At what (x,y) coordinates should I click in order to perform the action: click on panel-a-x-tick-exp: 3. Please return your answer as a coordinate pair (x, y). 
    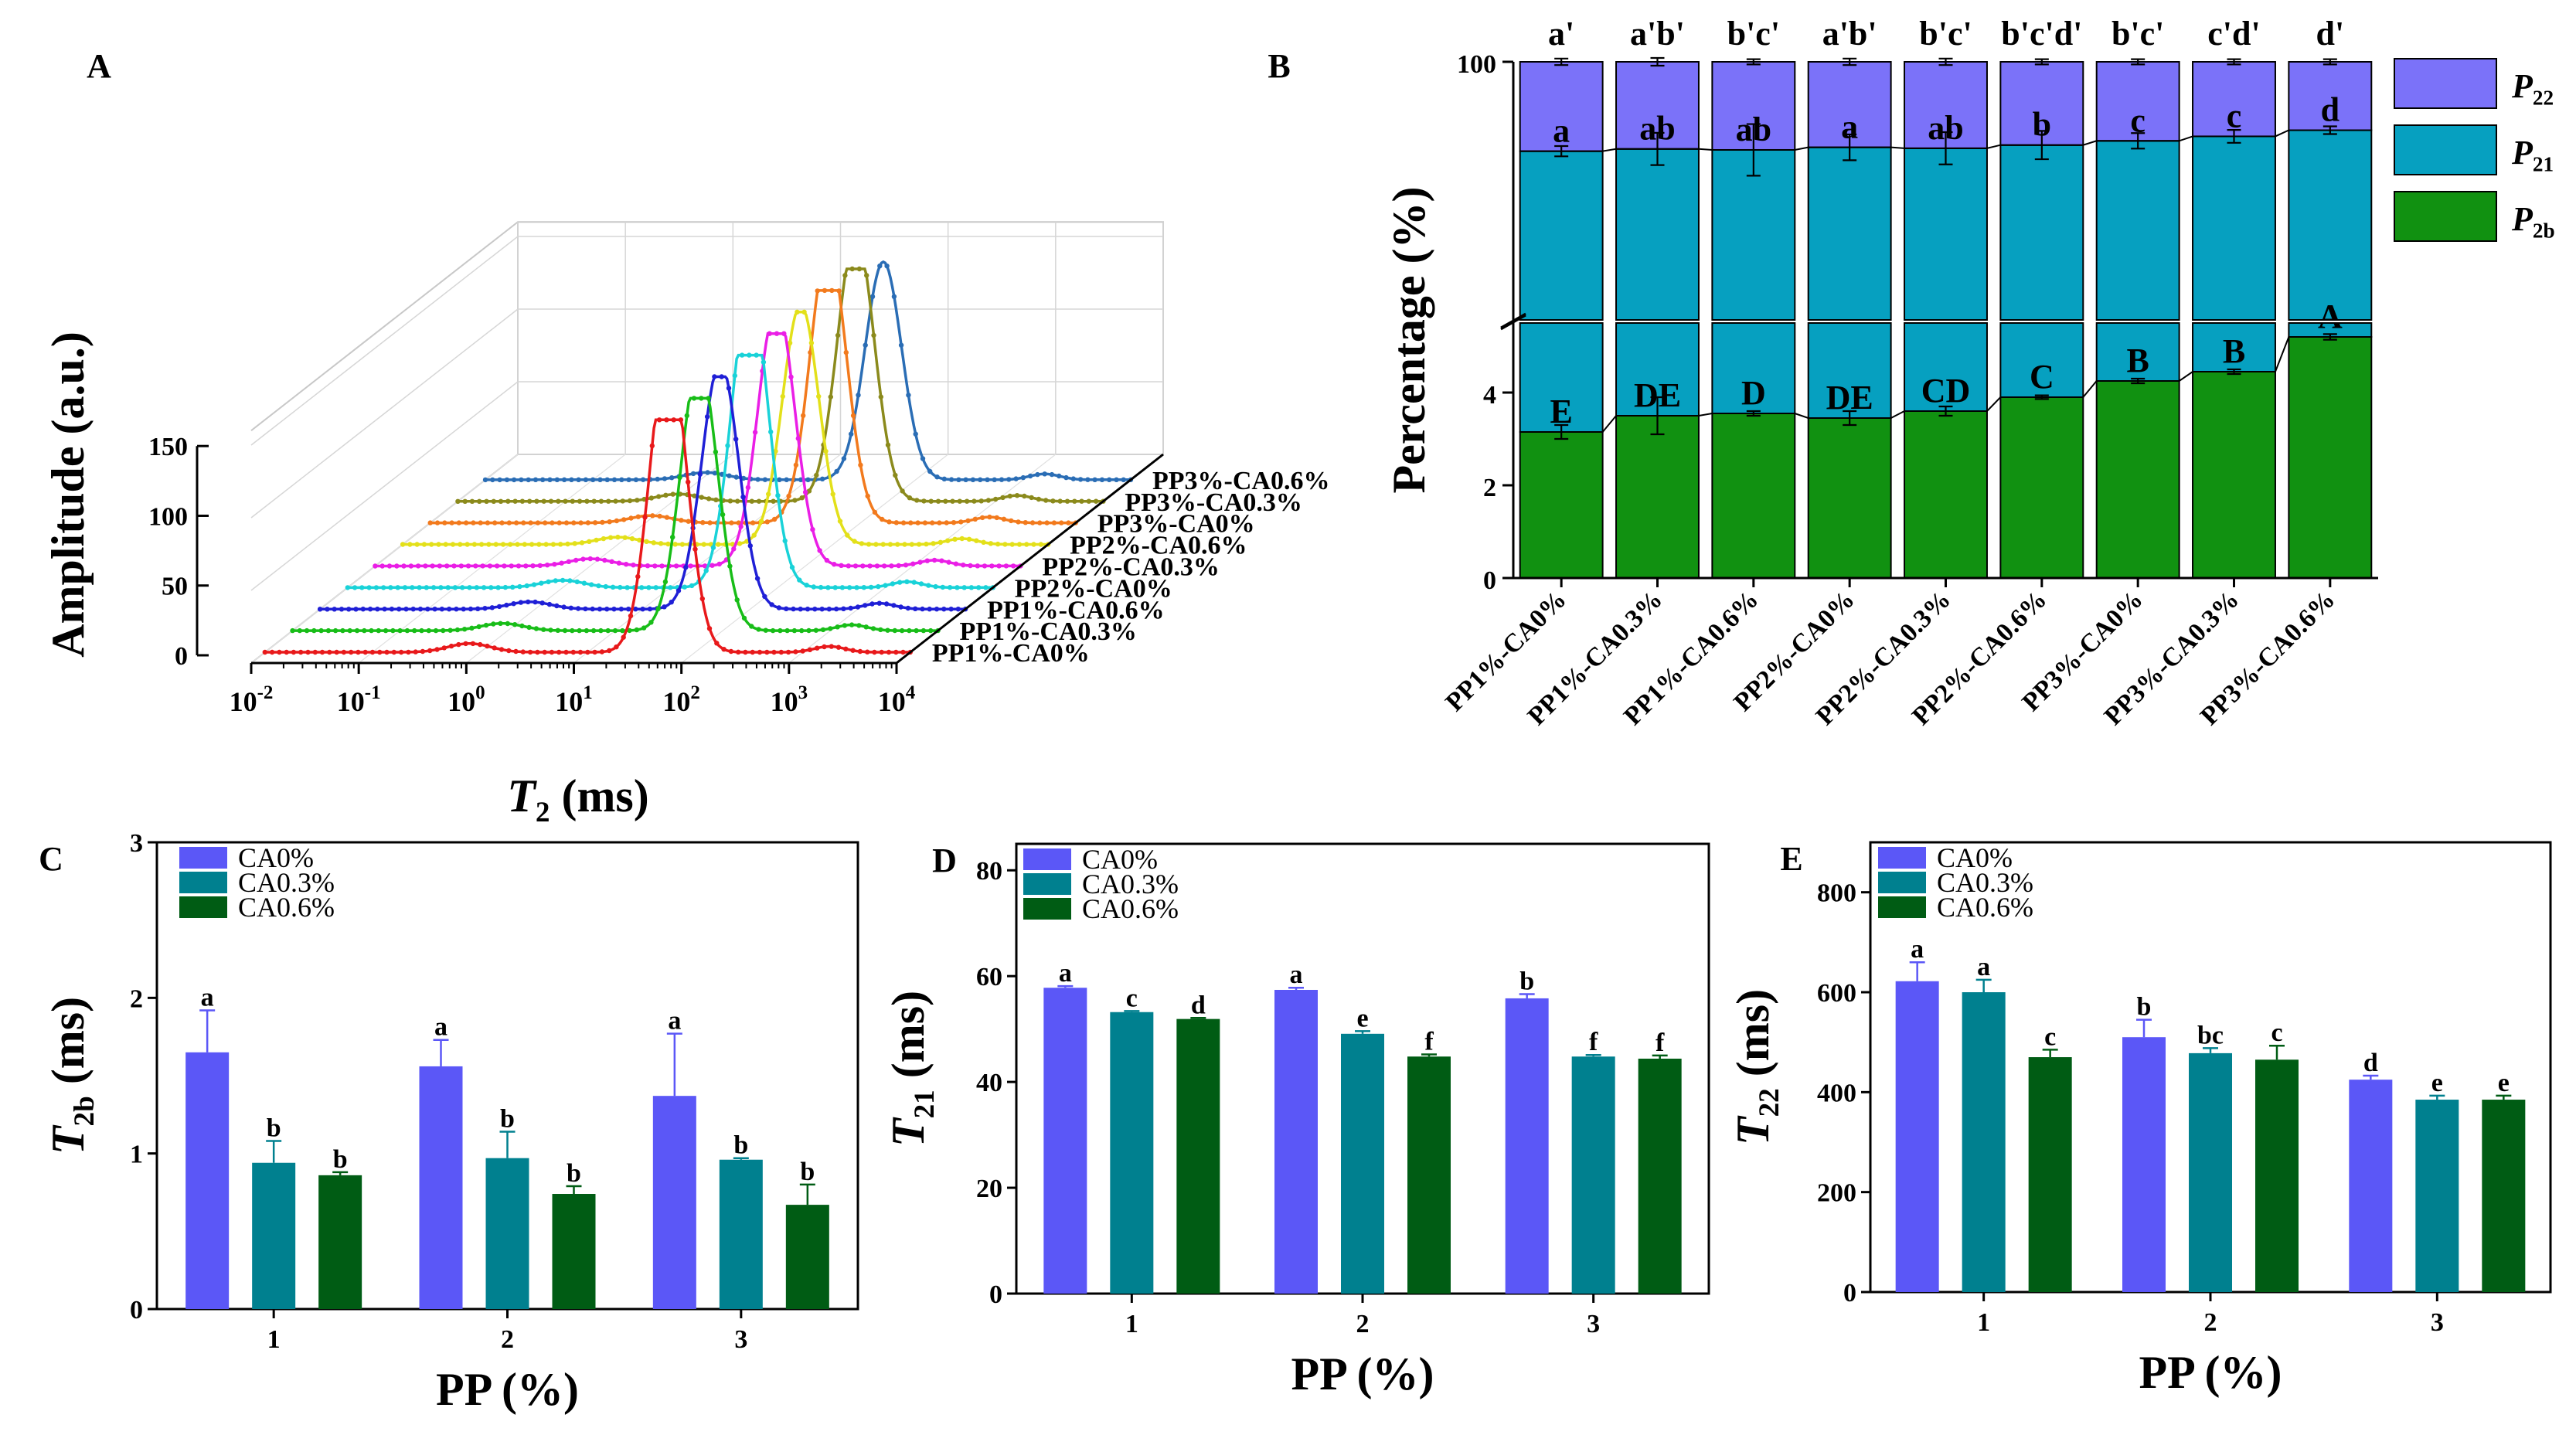
    Looking at the image, I should click on (803, 692).